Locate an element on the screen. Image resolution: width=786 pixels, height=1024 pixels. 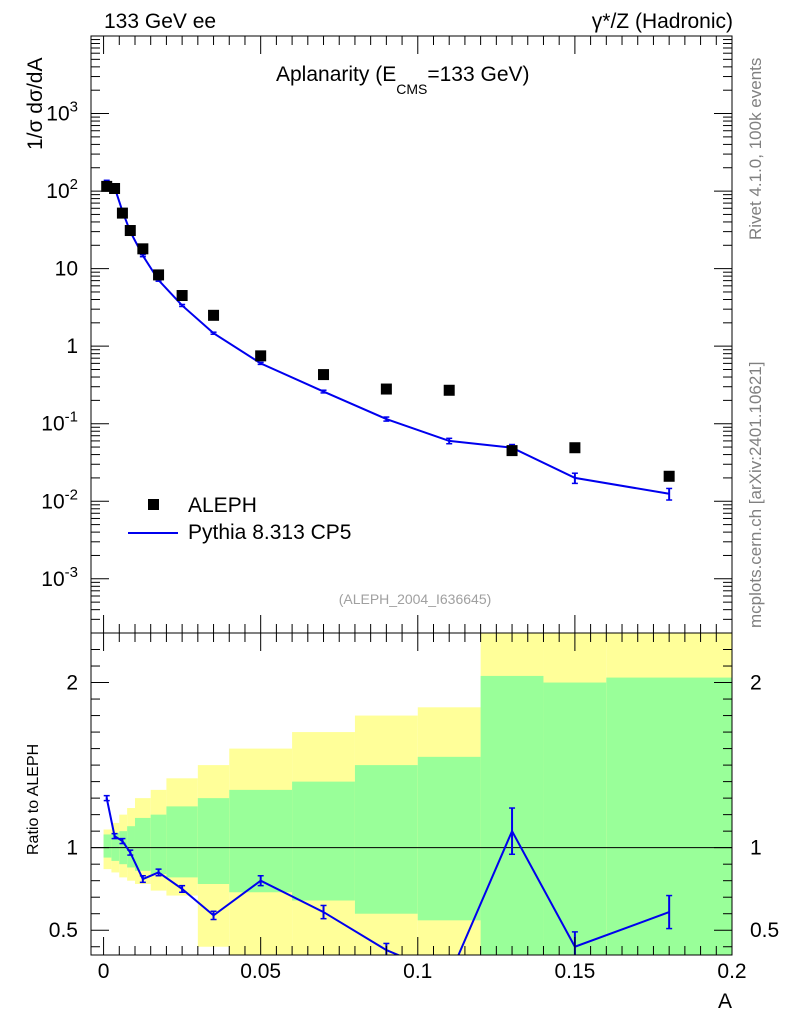
ratio-y-axis-label: Ratio to ALEPH is located at coordinates (33, 799).